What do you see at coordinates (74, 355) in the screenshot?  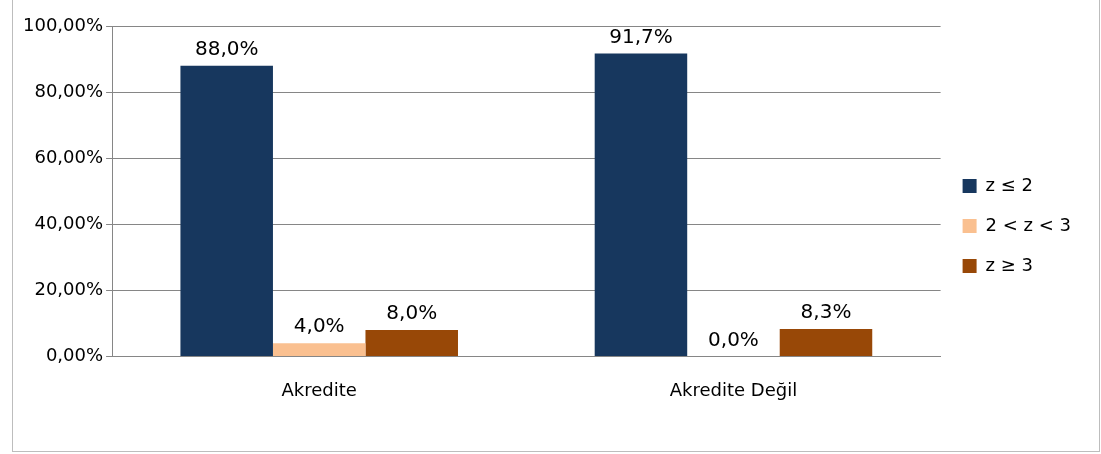 I see `y-tick-label: 0,00%` at bounding box center [74, 355].